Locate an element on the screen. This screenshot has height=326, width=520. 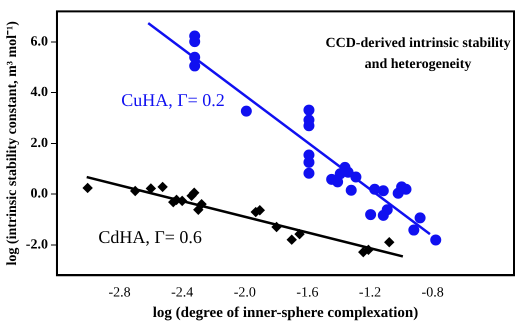
x-tick-label: -2.8 is located at coordinates (119, 292).